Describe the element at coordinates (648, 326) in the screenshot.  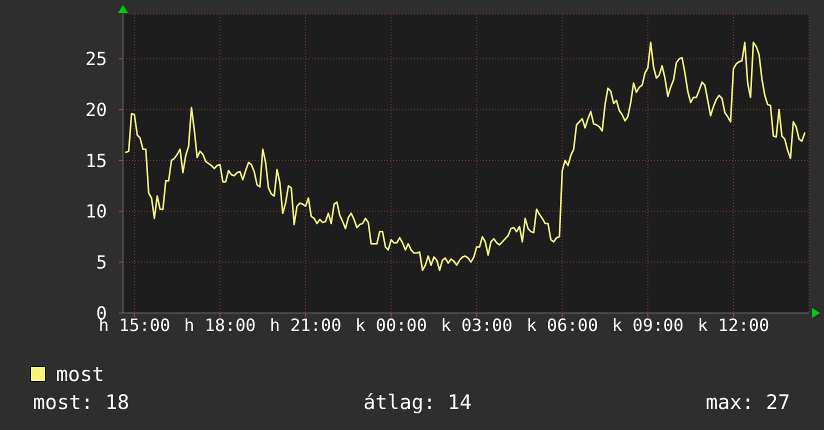
I see `x-tick-label: k 09:00` at that location.